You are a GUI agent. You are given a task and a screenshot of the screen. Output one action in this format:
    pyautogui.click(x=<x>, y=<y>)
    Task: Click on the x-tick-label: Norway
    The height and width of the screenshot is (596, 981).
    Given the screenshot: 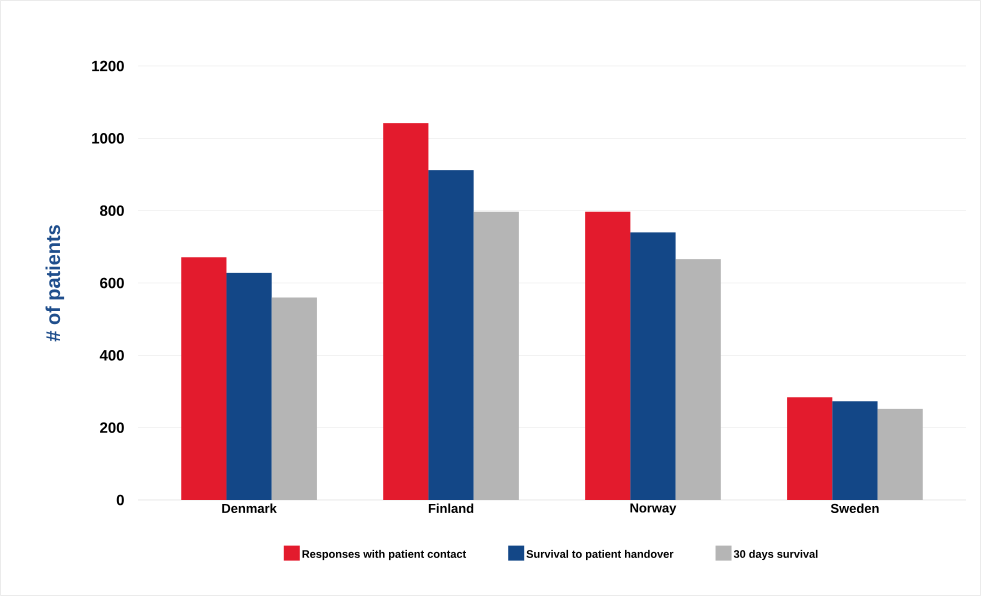 What is the action you would take?
    pyautogui.click(x=653, y=510)
    